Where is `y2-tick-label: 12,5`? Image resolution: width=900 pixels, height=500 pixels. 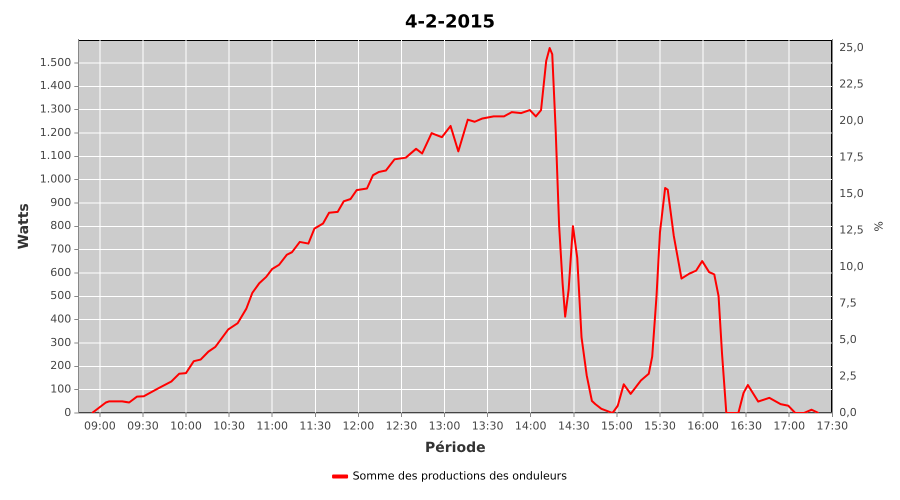 y2-tick-label: 12,5 is located at coordinates (851, 230).